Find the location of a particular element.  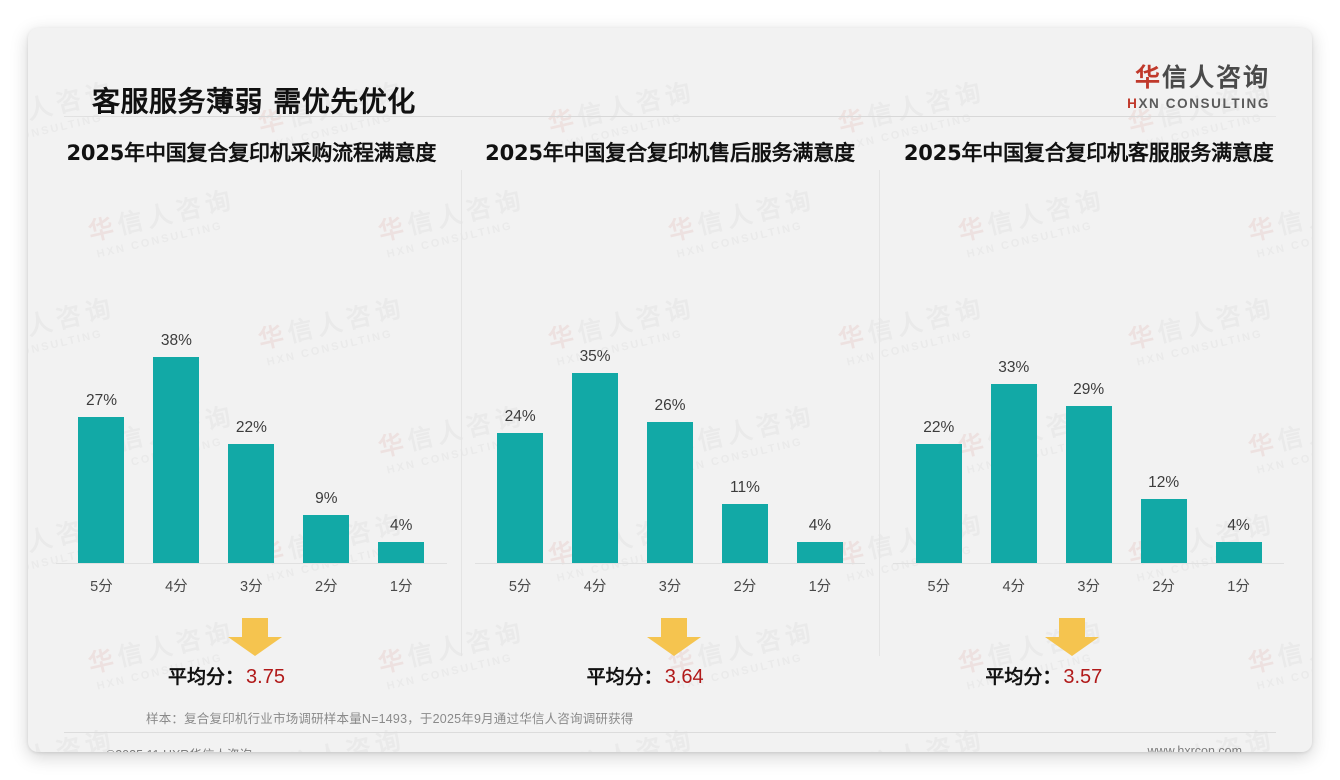

bar-series: 22% 33% 29% 12% 4% is located at coordinates (1088, 429).